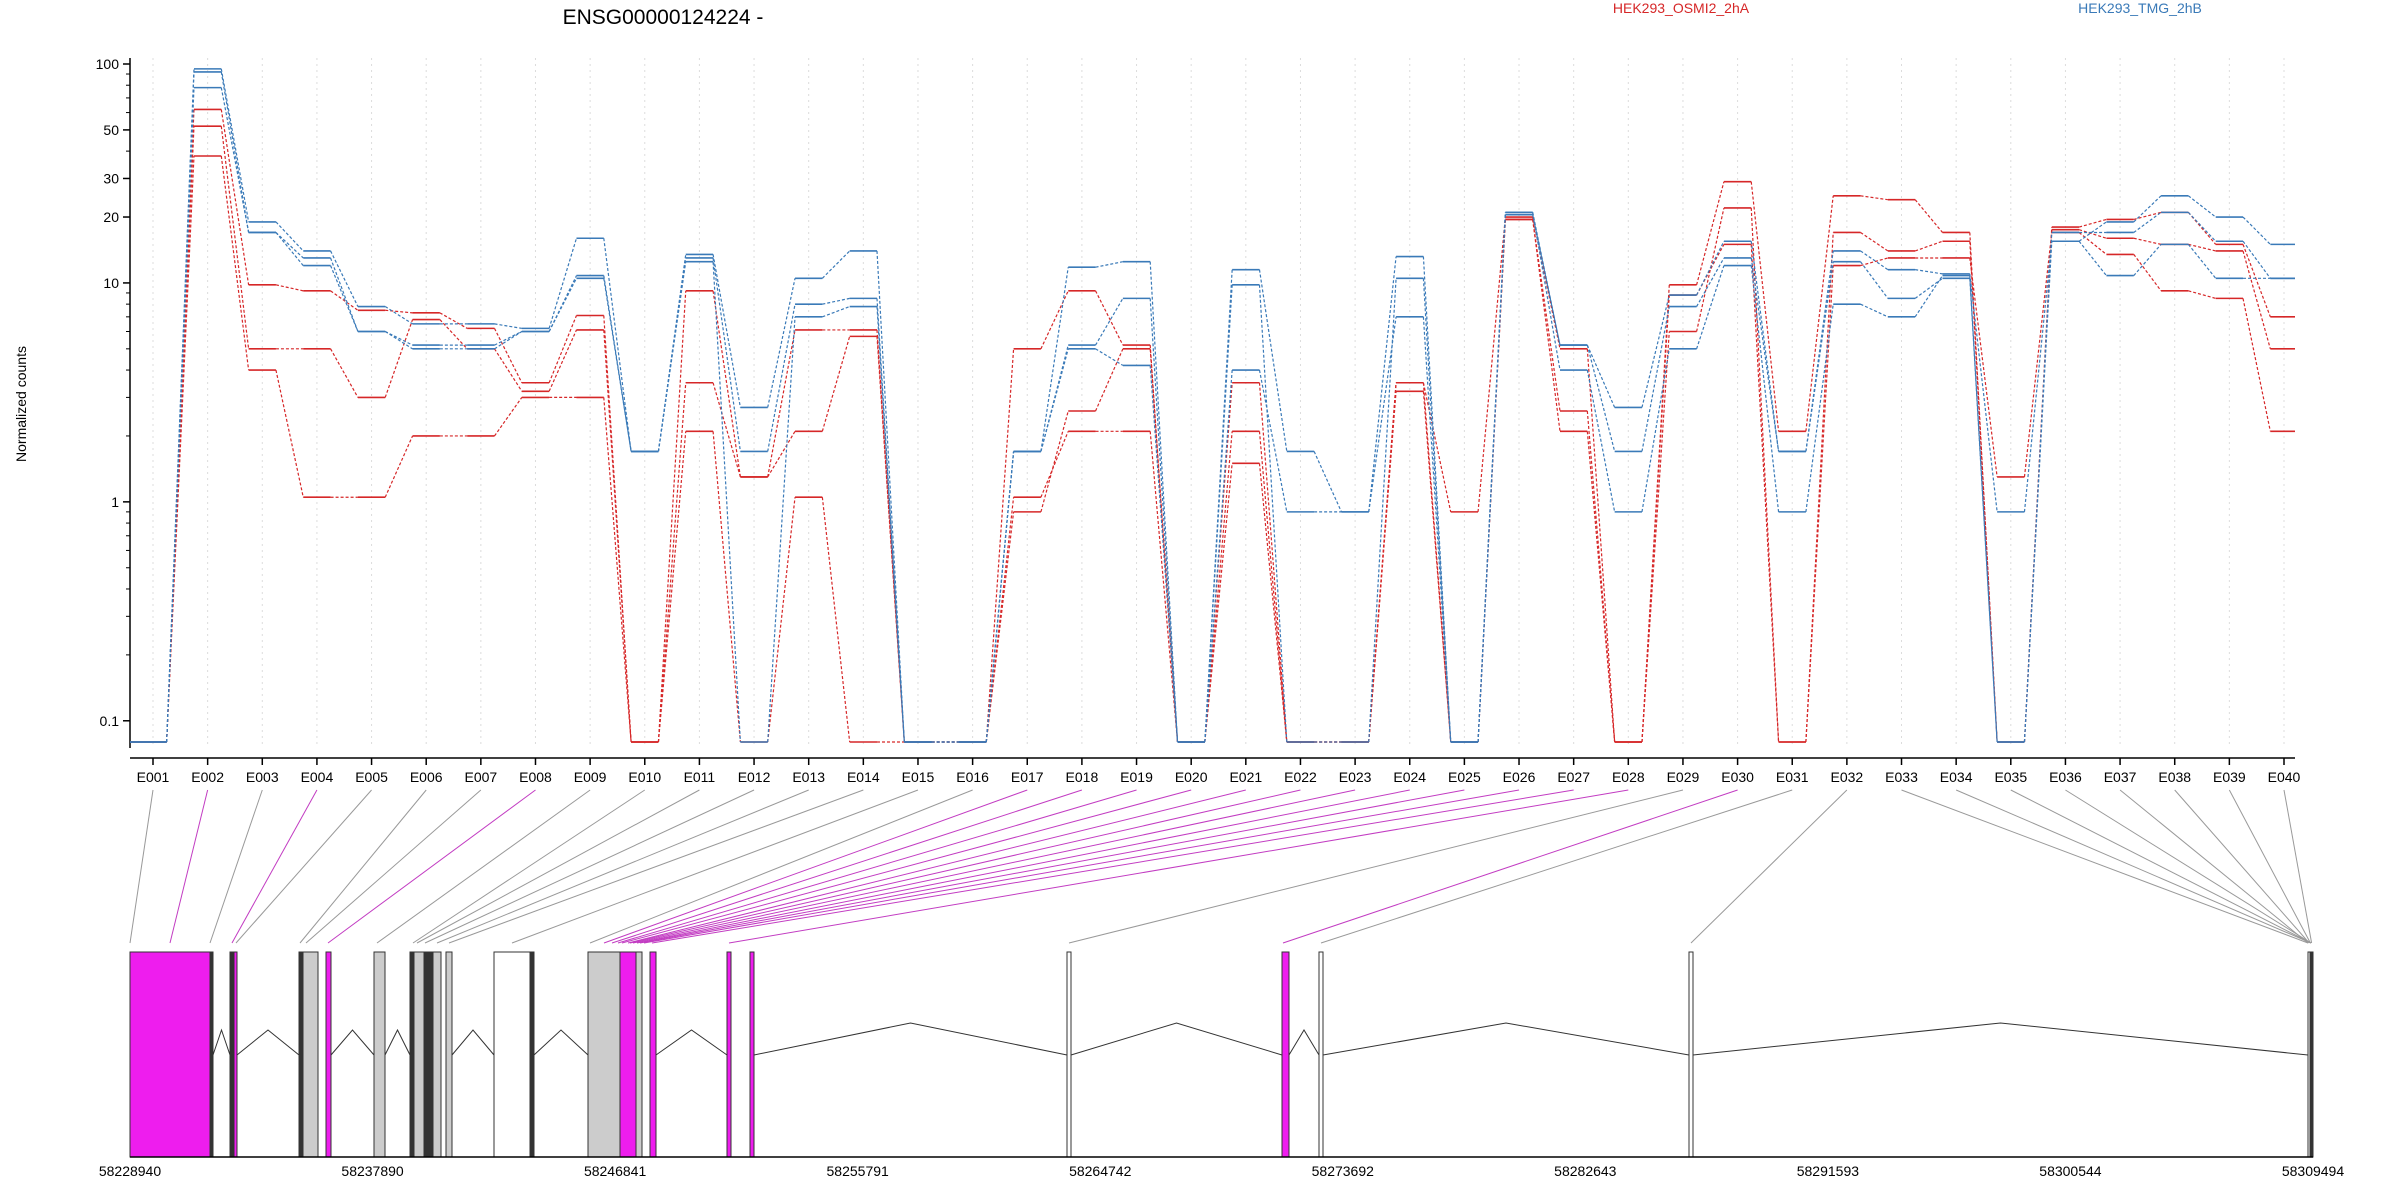 The width and height of the screenshot is (2400, 1200). Describe the element at coordinates (1847, 777) in the screenshot. I see `x-tick-label: E032` at that location.